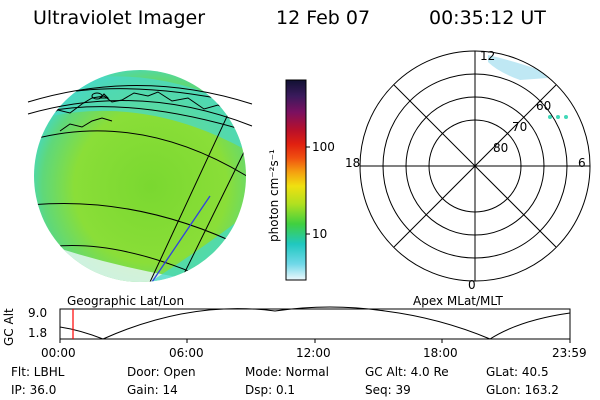 This screenshot has width=600, height=400. Describe the element at coordinates (161, 372) in the screenshot. I see `info-door: Door: Open` at that location.